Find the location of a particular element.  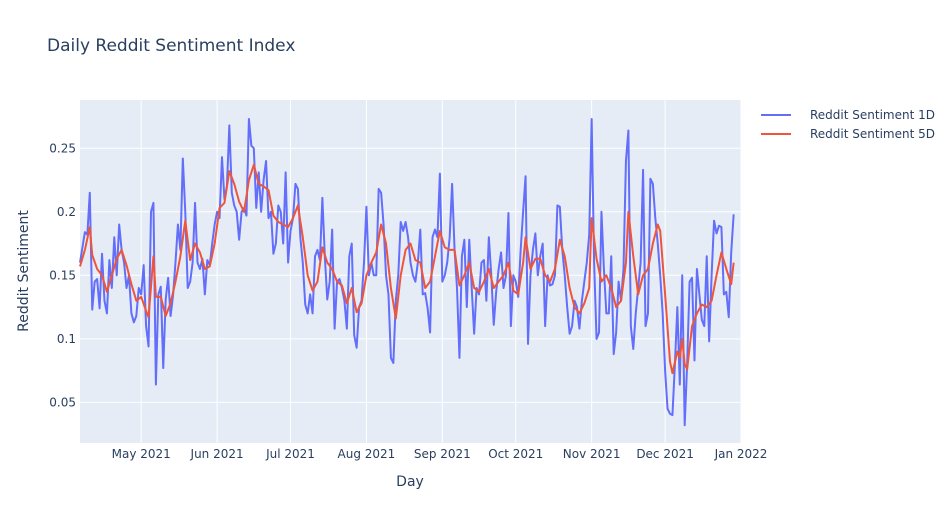

legend-label: Reddit Sentiment 1D is located at coordinates (872, 115).